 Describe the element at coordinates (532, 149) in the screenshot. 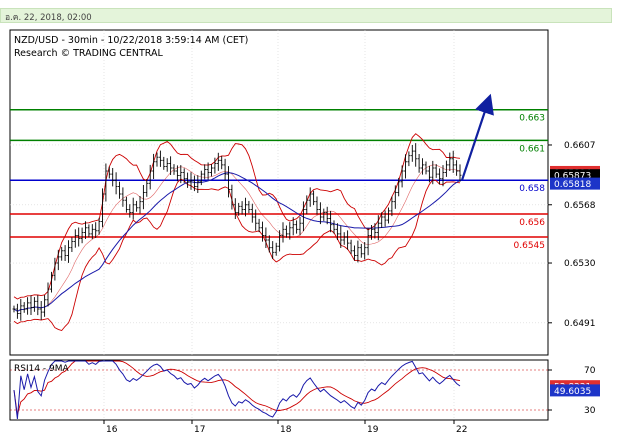

I see `level-label-0.661: 0.661` at that location.